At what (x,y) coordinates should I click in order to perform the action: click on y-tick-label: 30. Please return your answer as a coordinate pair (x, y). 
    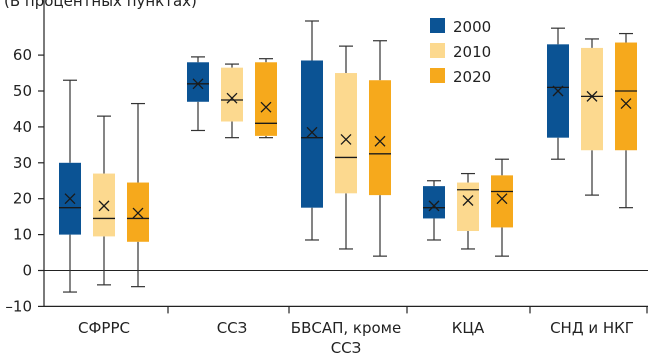
    Looking at the image, I should click on (22, 163).